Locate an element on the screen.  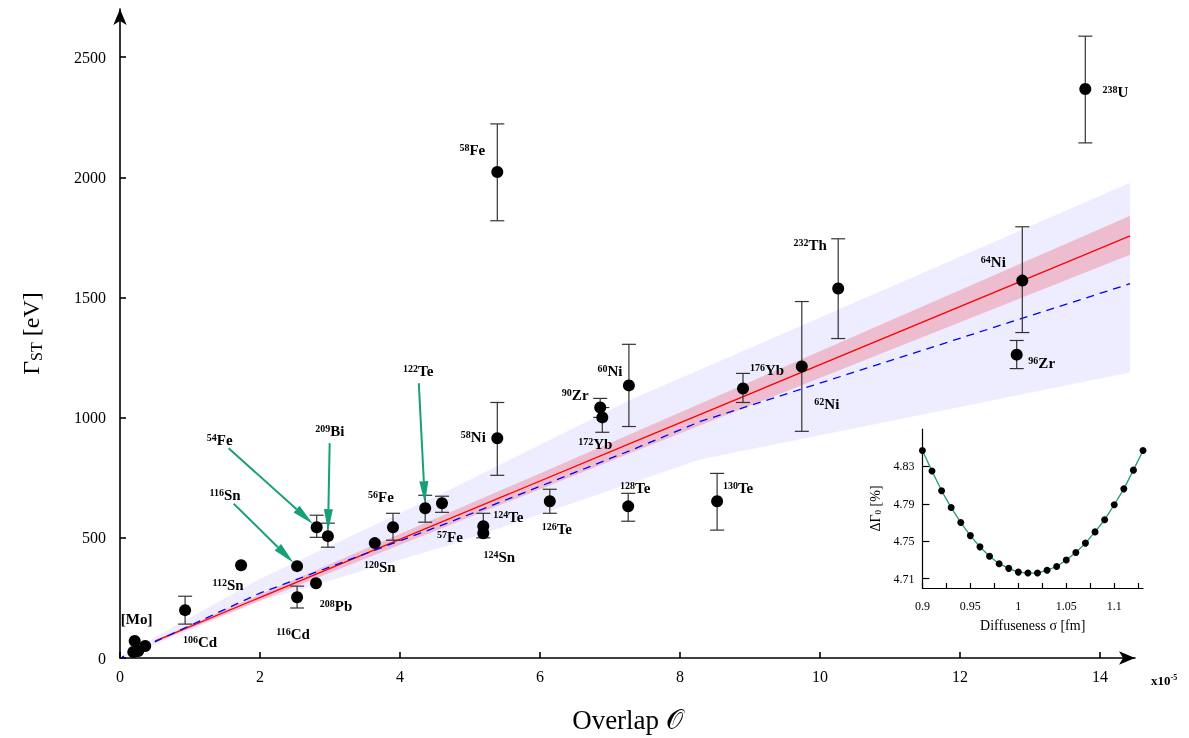
x-tick-label: 0.95 is located at coordinates (970, 606).